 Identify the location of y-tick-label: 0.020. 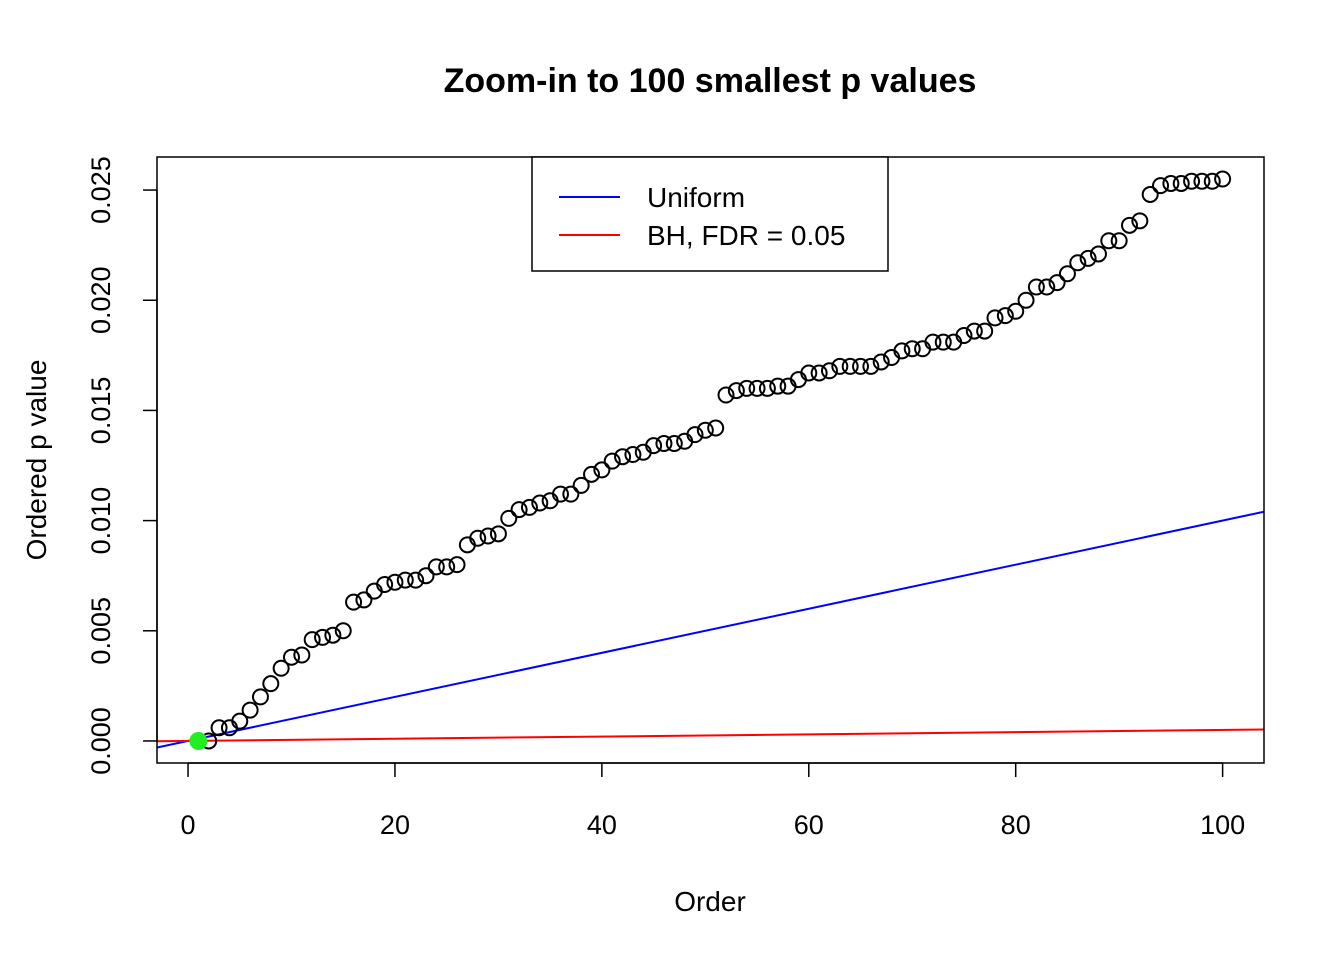
(101, 300).